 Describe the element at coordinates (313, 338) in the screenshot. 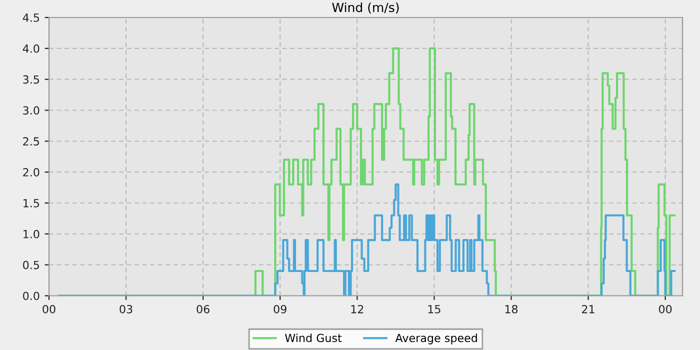

I see `legend-label: Wind Gust` at that location.